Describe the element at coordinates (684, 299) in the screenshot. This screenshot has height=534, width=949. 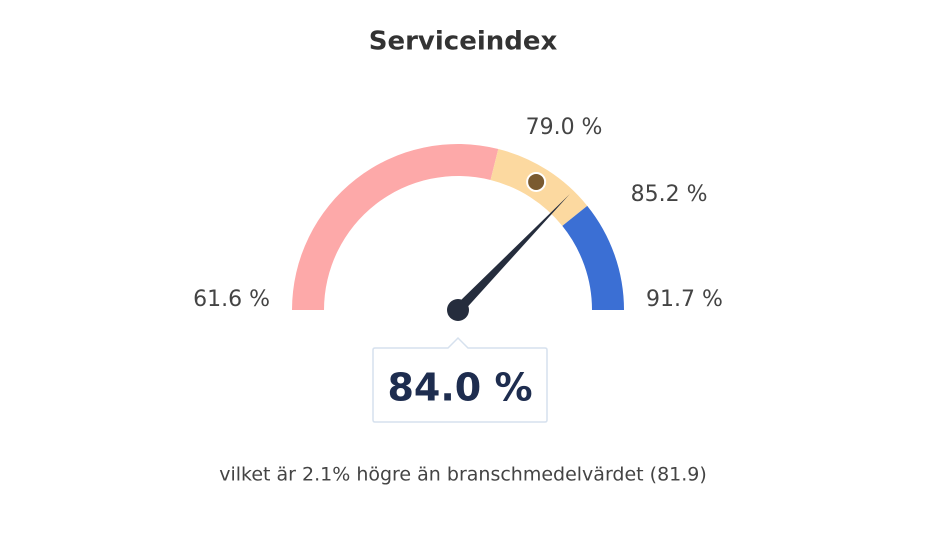
I see `tick-label: 91.7 %` at that location.